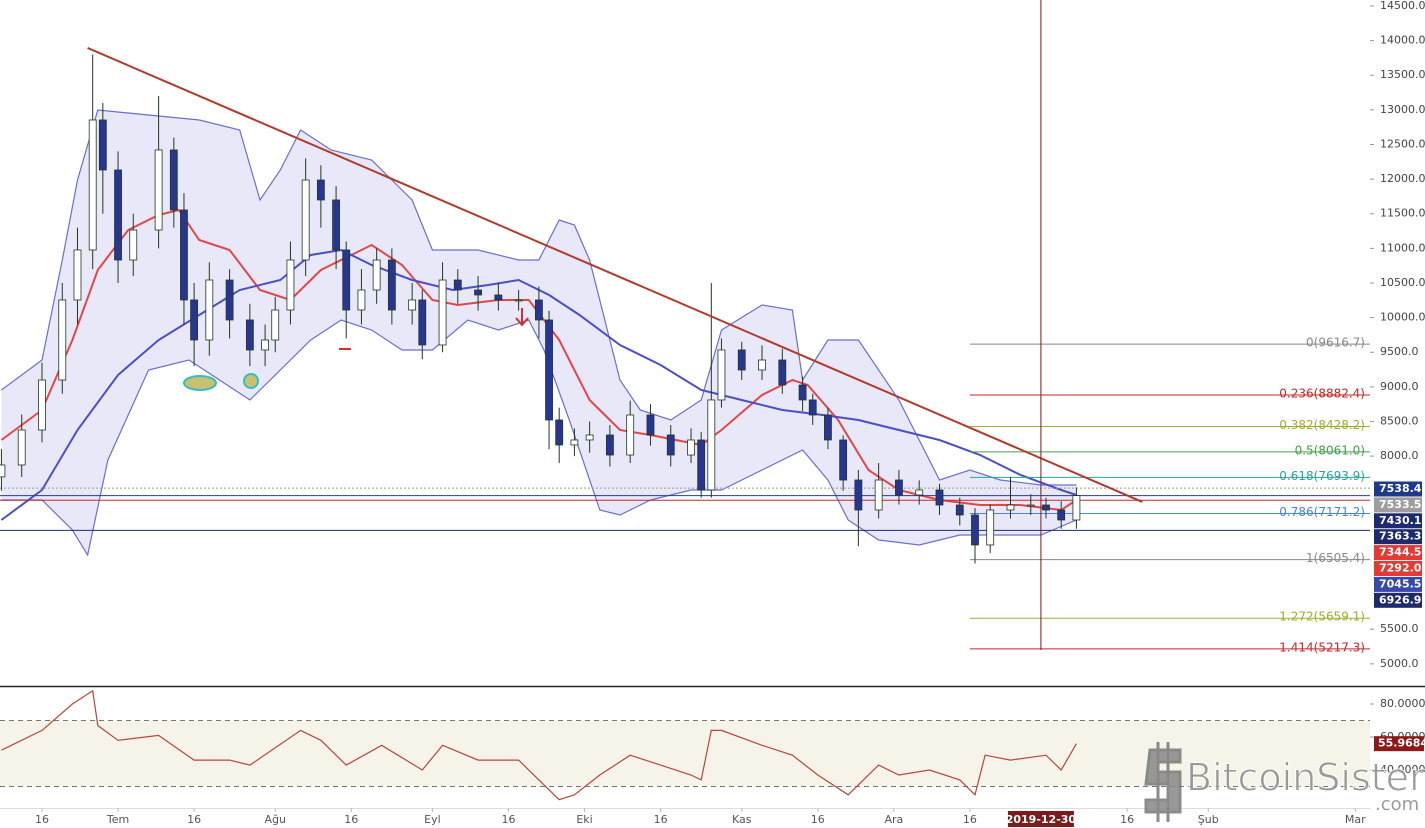  I want to click on y-tick-label: 10500.0, so click(1402, 282).